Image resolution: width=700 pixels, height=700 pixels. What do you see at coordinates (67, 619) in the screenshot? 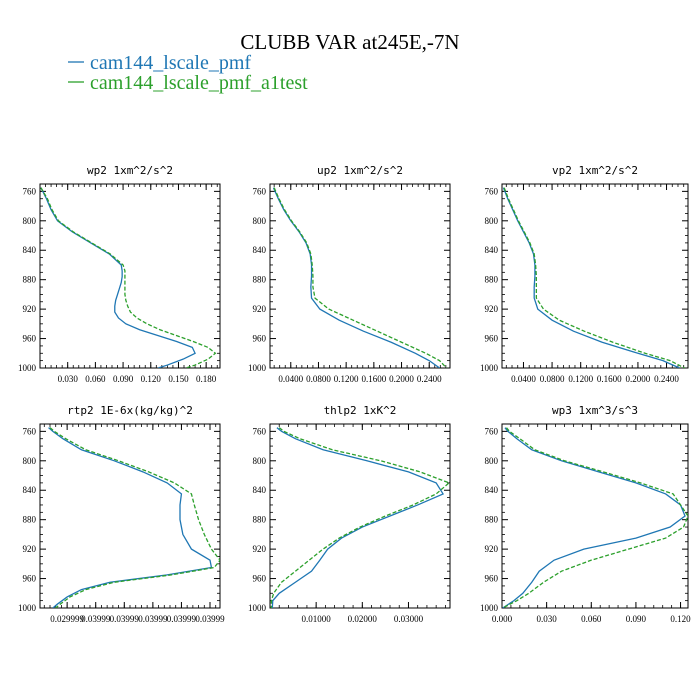
I see `x-tick-label: 0.029999` at bounding box center [67, 619].